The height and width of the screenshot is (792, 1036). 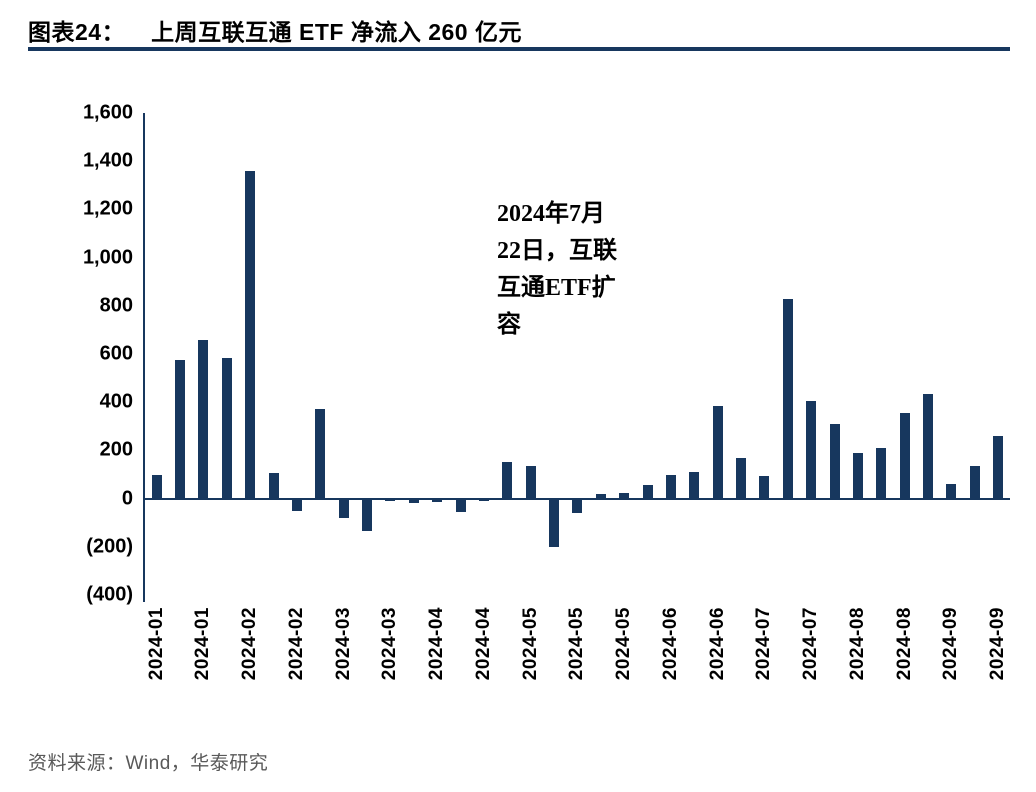 What do you see at coordinates (127, 498) in the screenshot?
I see `y-tick-label: 0` at bounding box center [127, 498].